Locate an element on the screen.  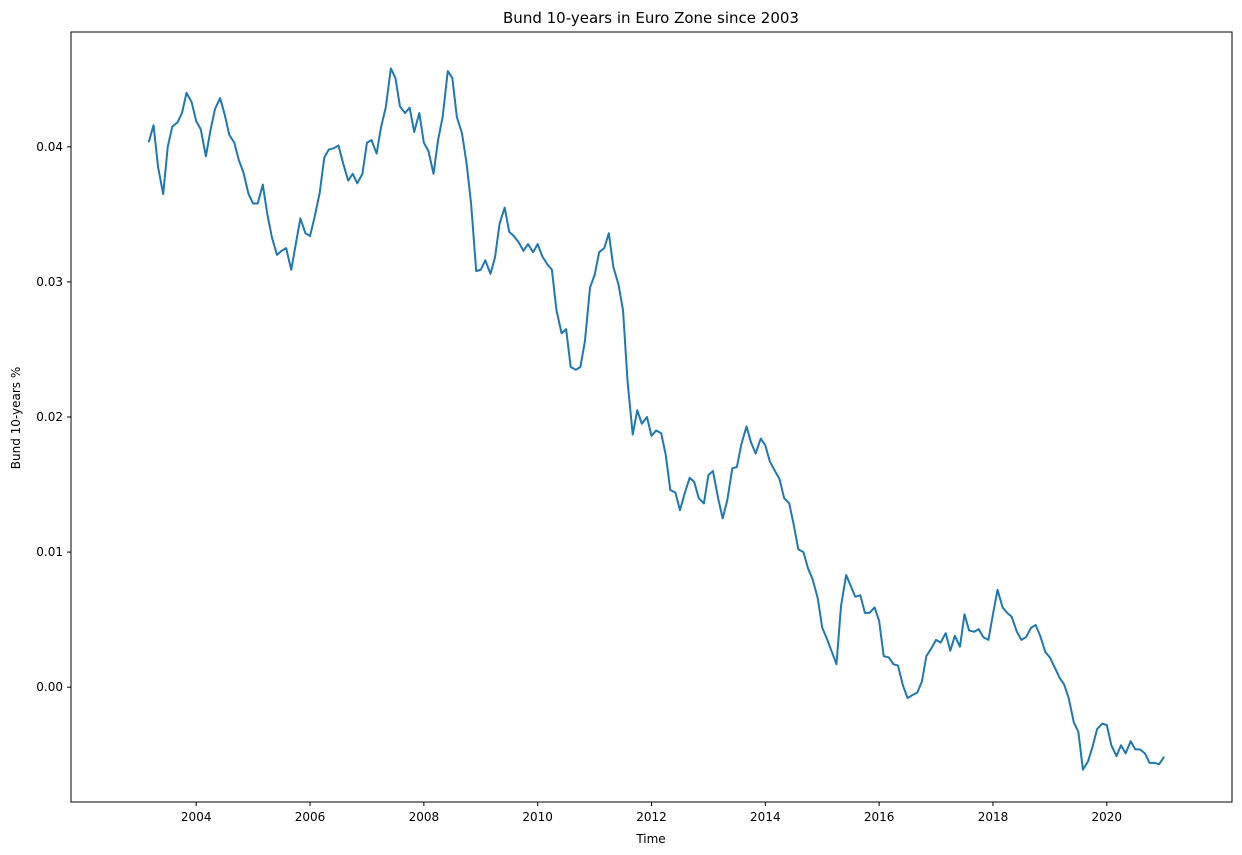
x-tick-label: 2012 is located at coordinates (651, 817).